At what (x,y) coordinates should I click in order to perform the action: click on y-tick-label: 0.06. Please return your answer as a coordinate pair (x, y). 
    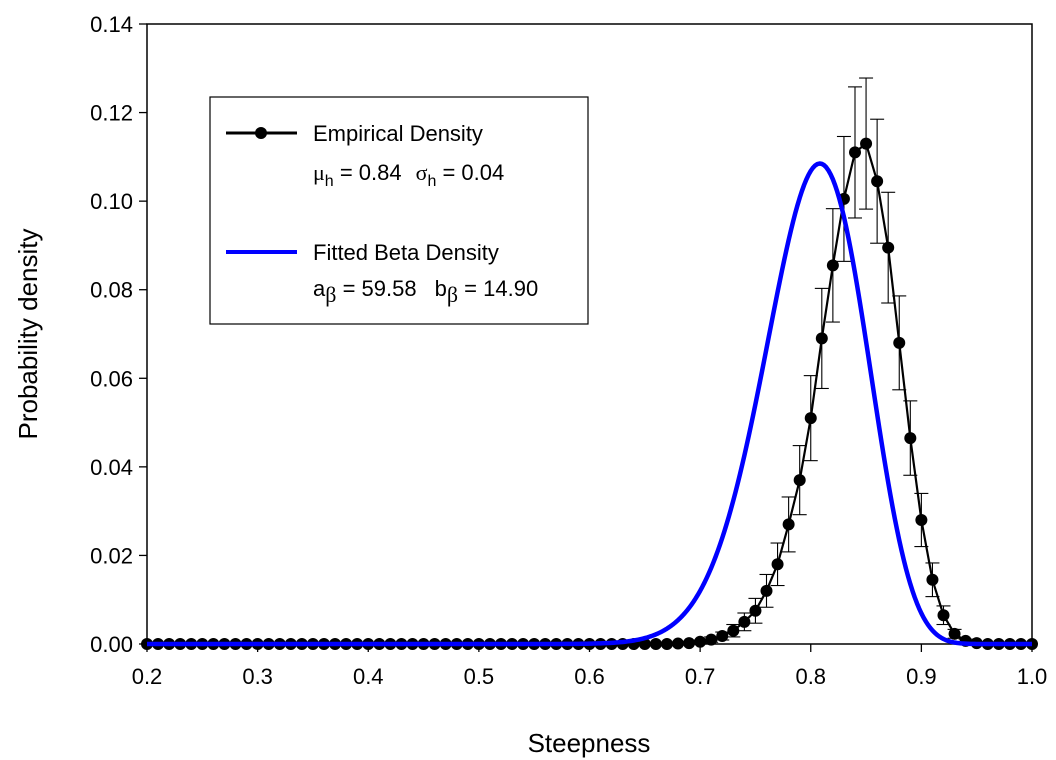
    Looking at the image, I should click on (111, 378).